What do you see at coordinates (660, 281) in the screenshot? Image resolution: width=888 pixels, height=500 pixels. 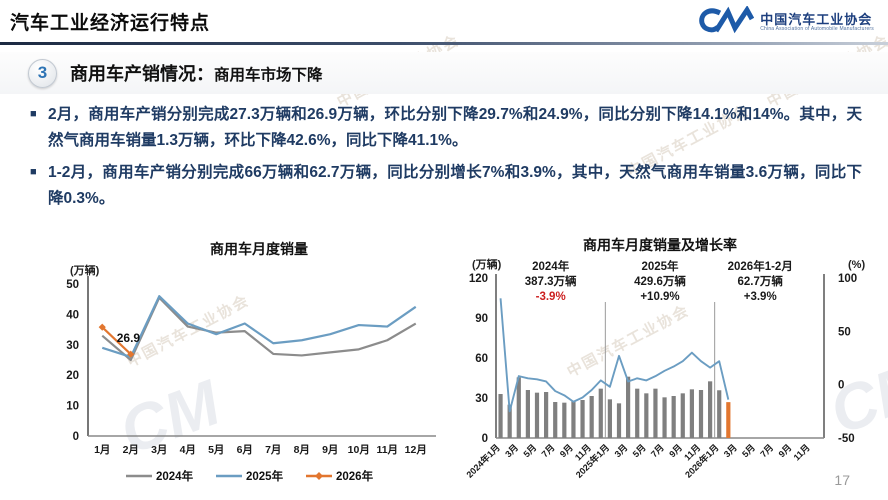 I see `svg-text: 429.6万辆` at bounding box center [660, 281].